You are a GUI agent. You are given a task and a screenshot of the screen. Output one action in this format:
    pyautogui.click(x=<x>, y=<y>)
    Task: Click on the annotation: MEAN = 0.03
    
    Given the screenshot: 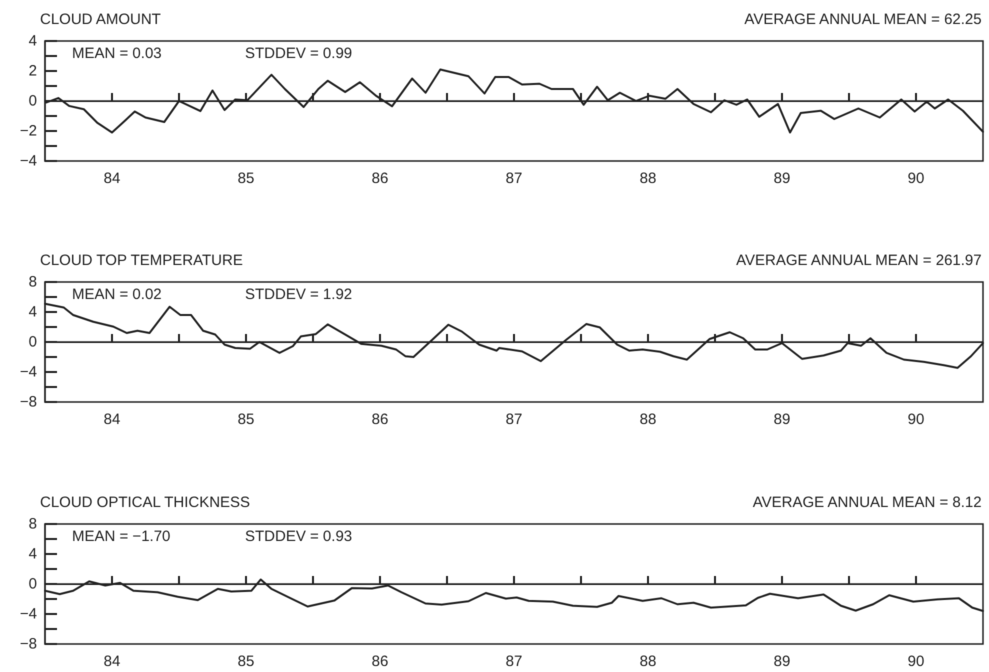 What is the action you would take?
    pyautogui.click(x=117, y=53)
    